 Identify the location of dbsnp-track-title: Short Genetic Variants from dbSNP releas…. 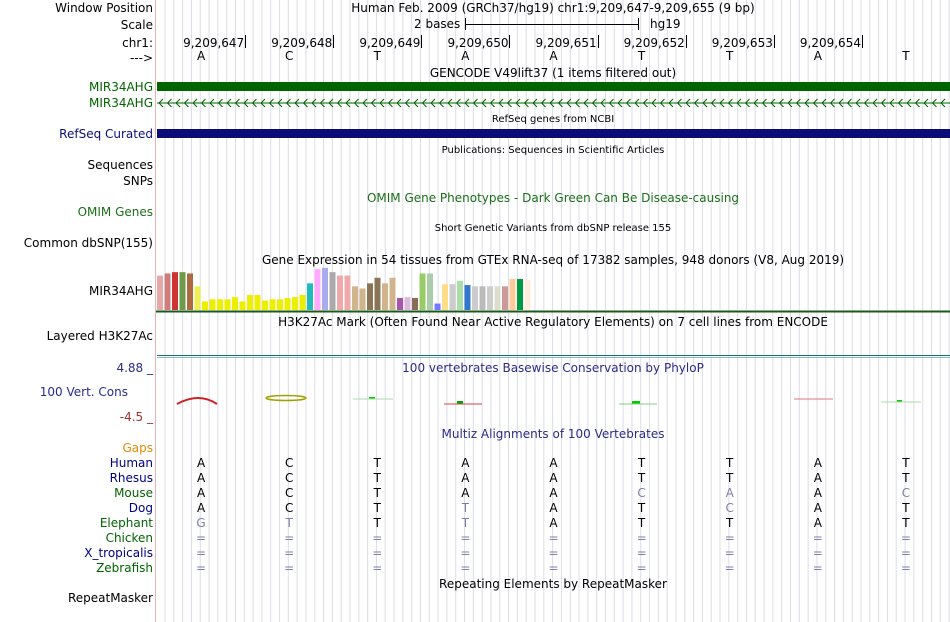
(553, 228).